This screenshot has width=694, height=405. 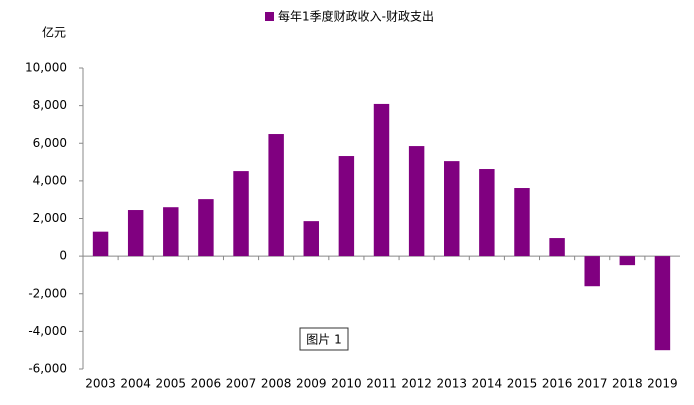 What do you see at coordinates (662, 384) in the screenshot?
I see `x-tick-label: 2019` at bounding box center [662, 384].